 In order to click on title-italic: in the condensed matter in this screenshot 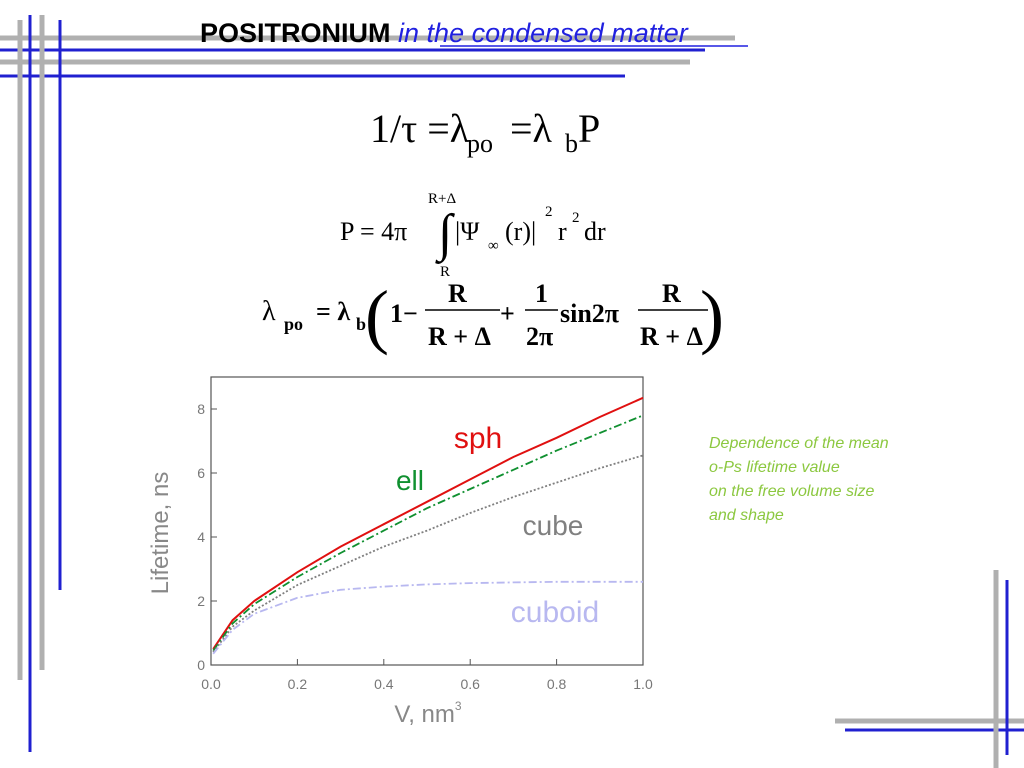, I will do `click(543, 33)`.